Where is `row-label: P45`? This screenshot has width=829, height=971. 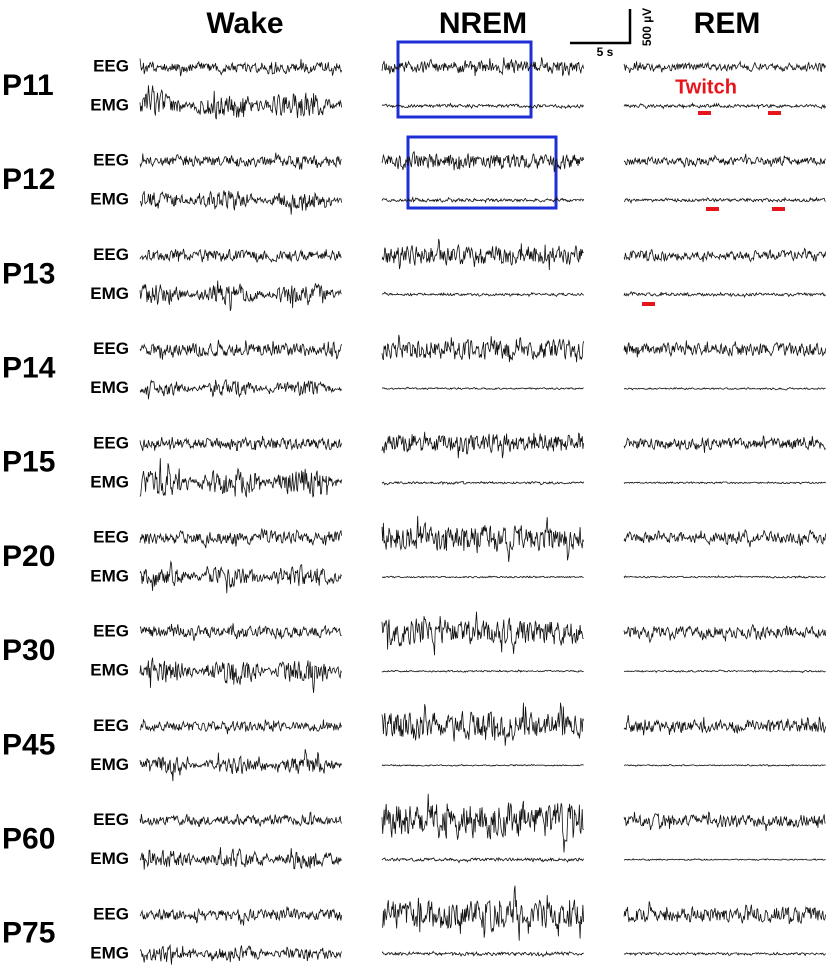 row-label: P45 is located at coordinates (28, 744).